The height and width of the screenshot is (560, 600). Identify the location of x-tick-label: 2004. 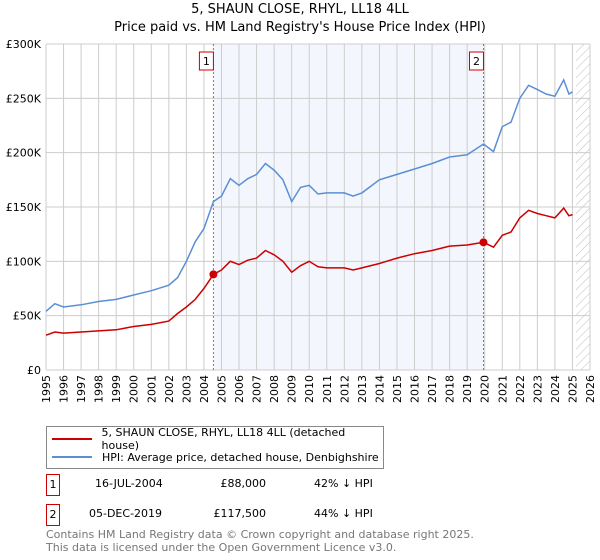
(204, 389).